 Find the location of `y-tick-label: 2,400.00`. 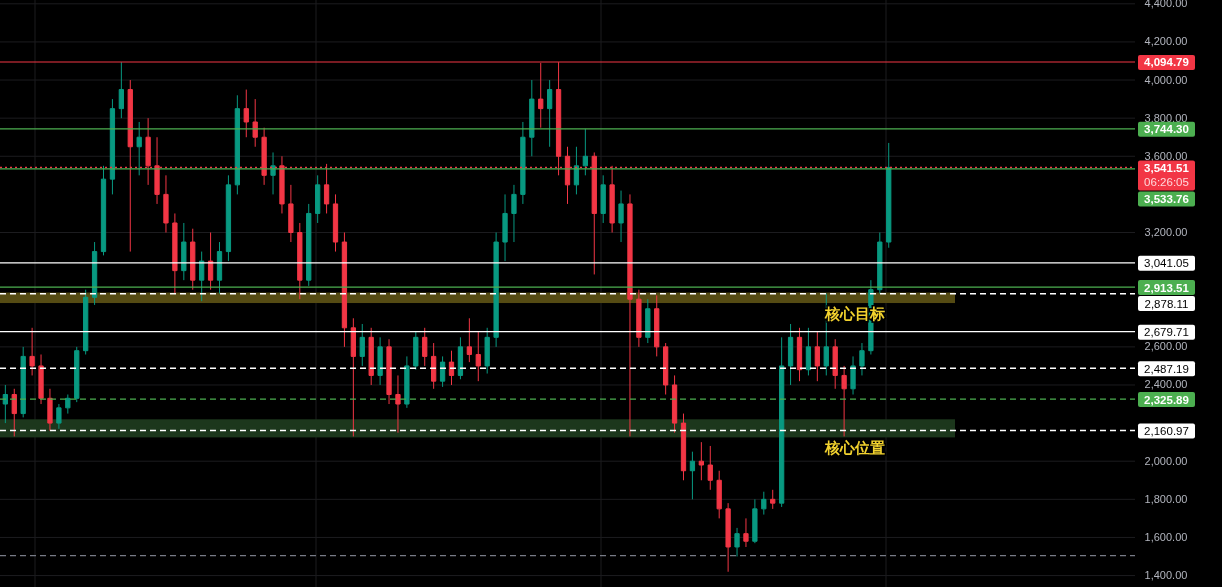

y-tick-label: 2,400.00 is located at coordinates (1166, 384).